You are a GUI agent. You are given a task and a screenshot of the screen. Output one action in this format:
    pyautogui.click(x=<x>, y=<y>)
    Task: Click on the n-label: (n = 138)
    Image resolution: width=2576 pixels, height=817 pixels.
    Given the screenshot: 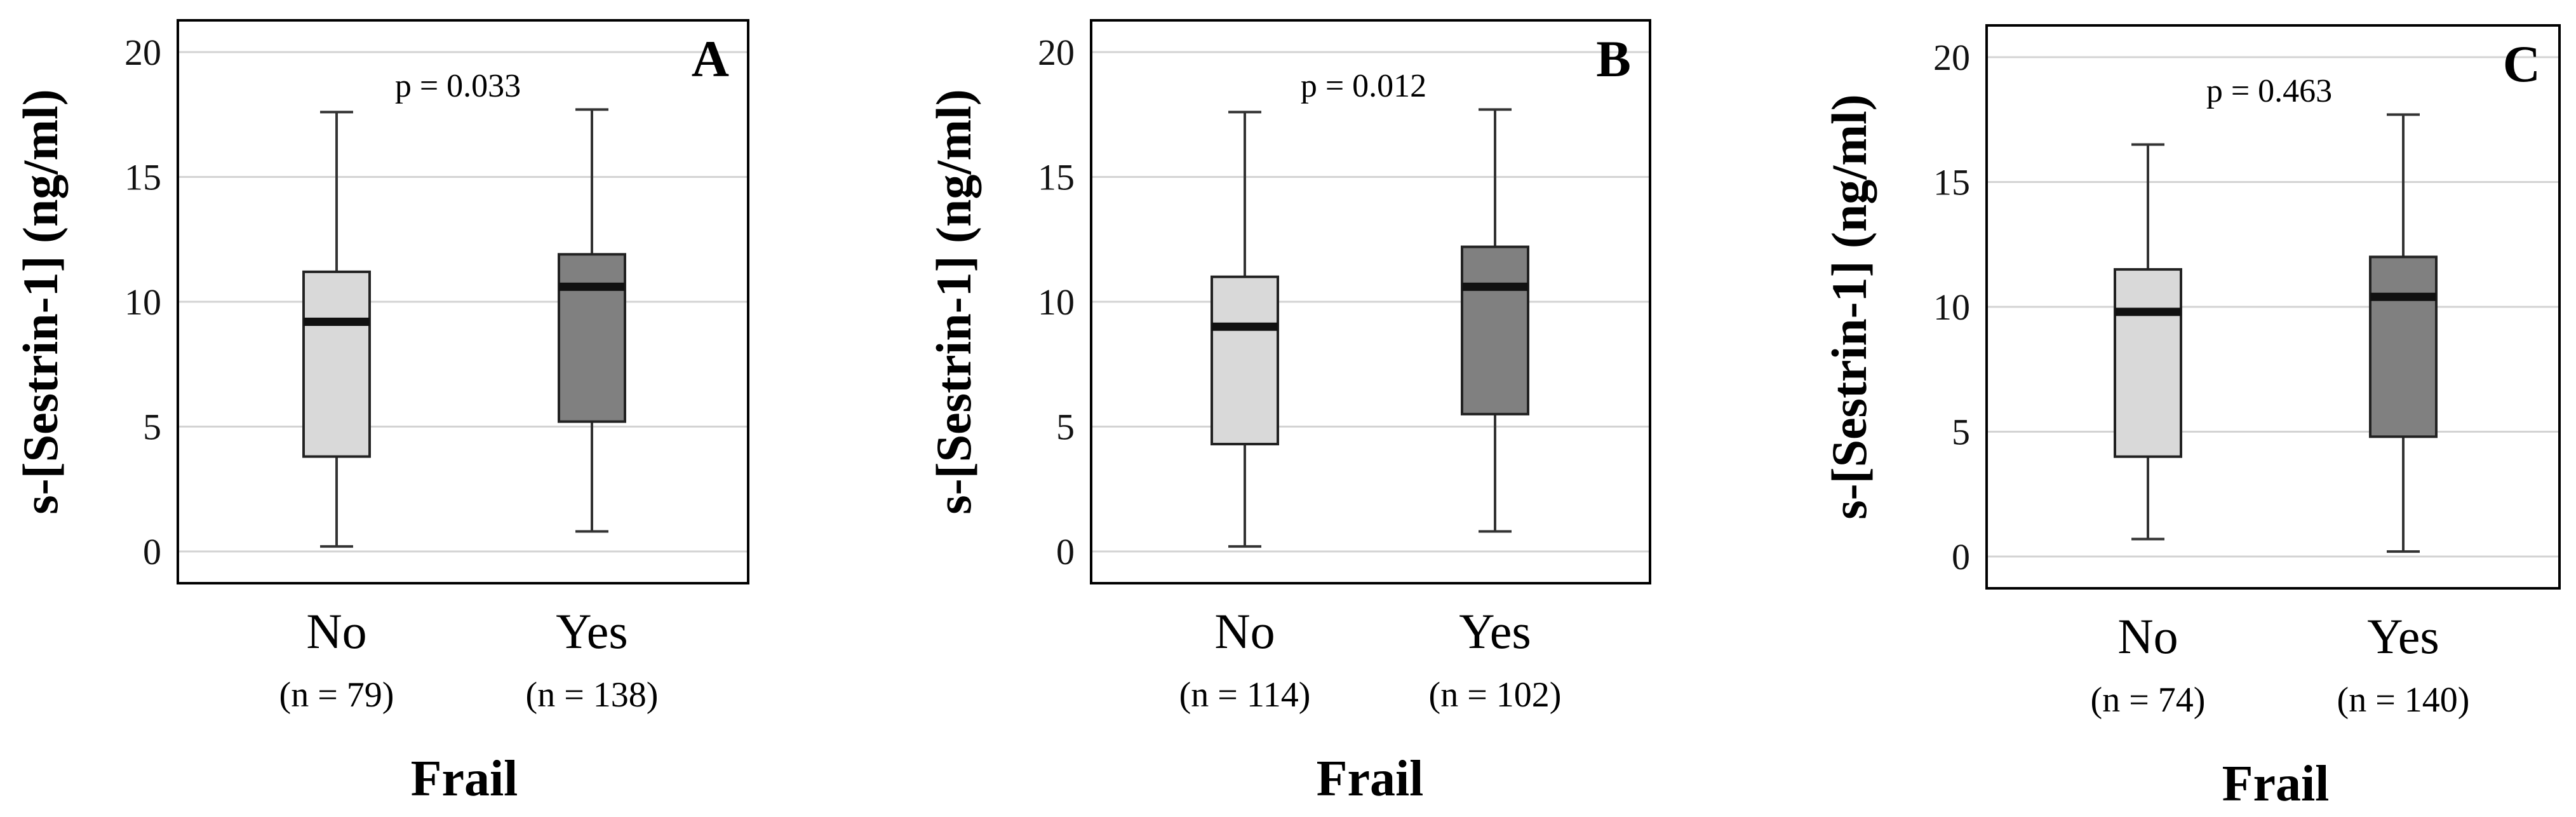 What is the action you would take?
    pyautogui.click(x=592, y=695)
    